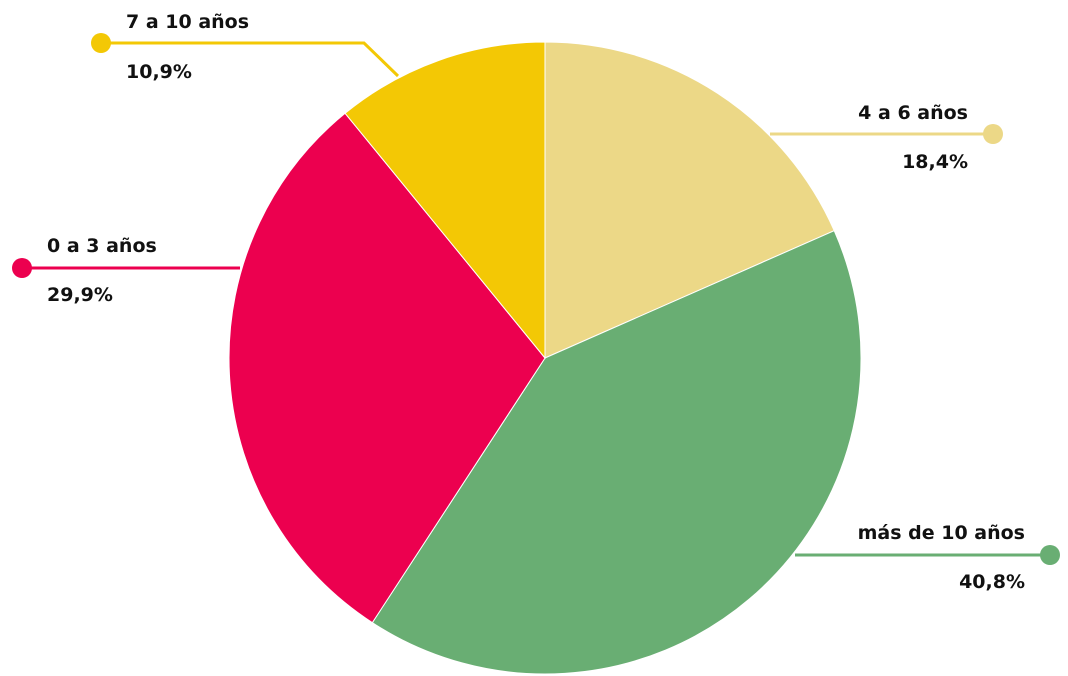 Image resolution: width=1068 pixels, height=676 pixels. What do you see at coordinates (941, 533) in the screenshot?
I see `slice-label-mas-de-10: más de 10 años` at bounding box center [941, 533].